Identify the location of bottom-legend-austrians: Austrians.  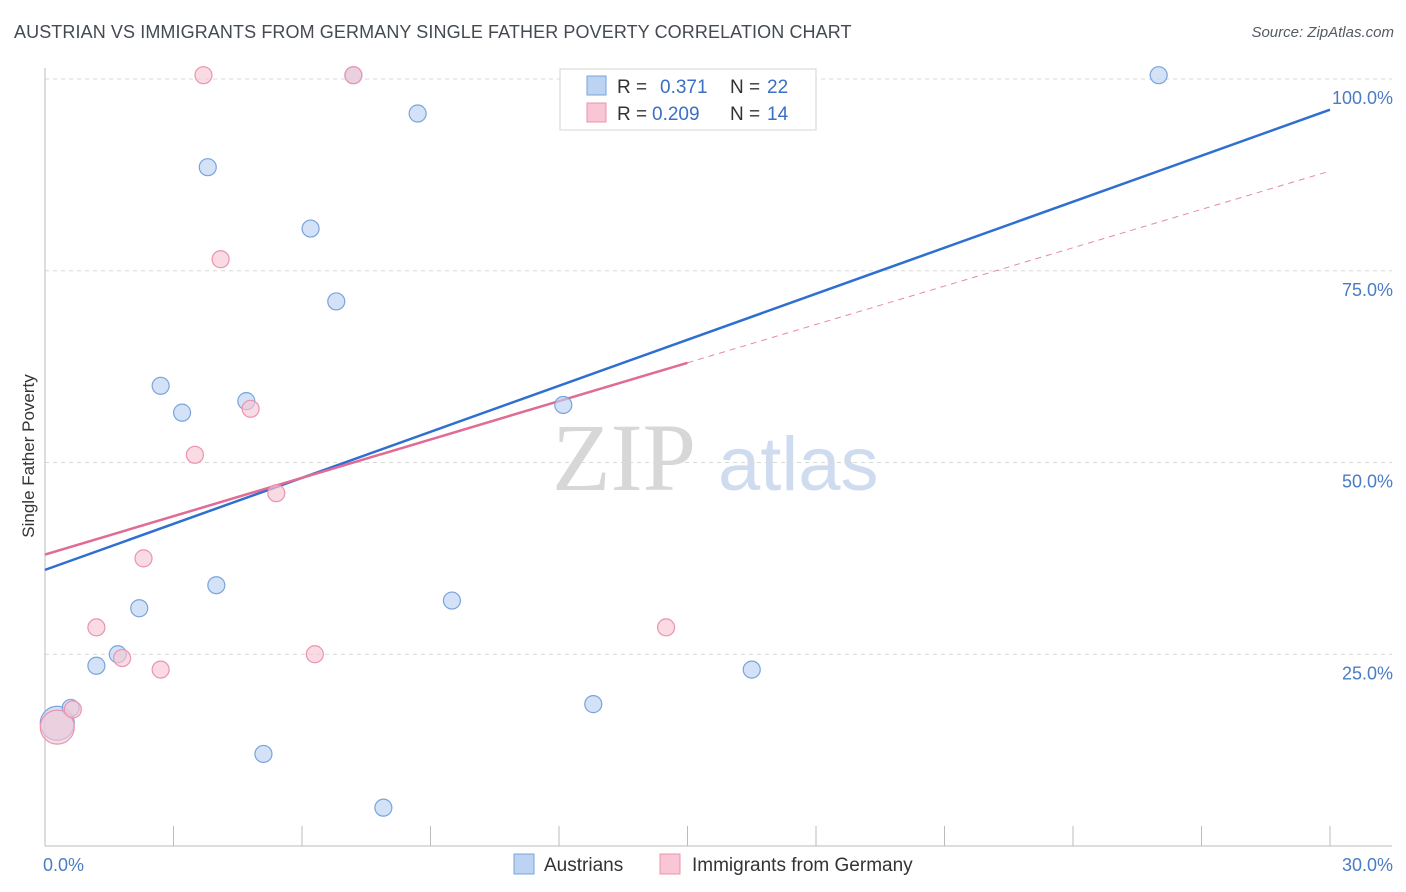
(583, 865).